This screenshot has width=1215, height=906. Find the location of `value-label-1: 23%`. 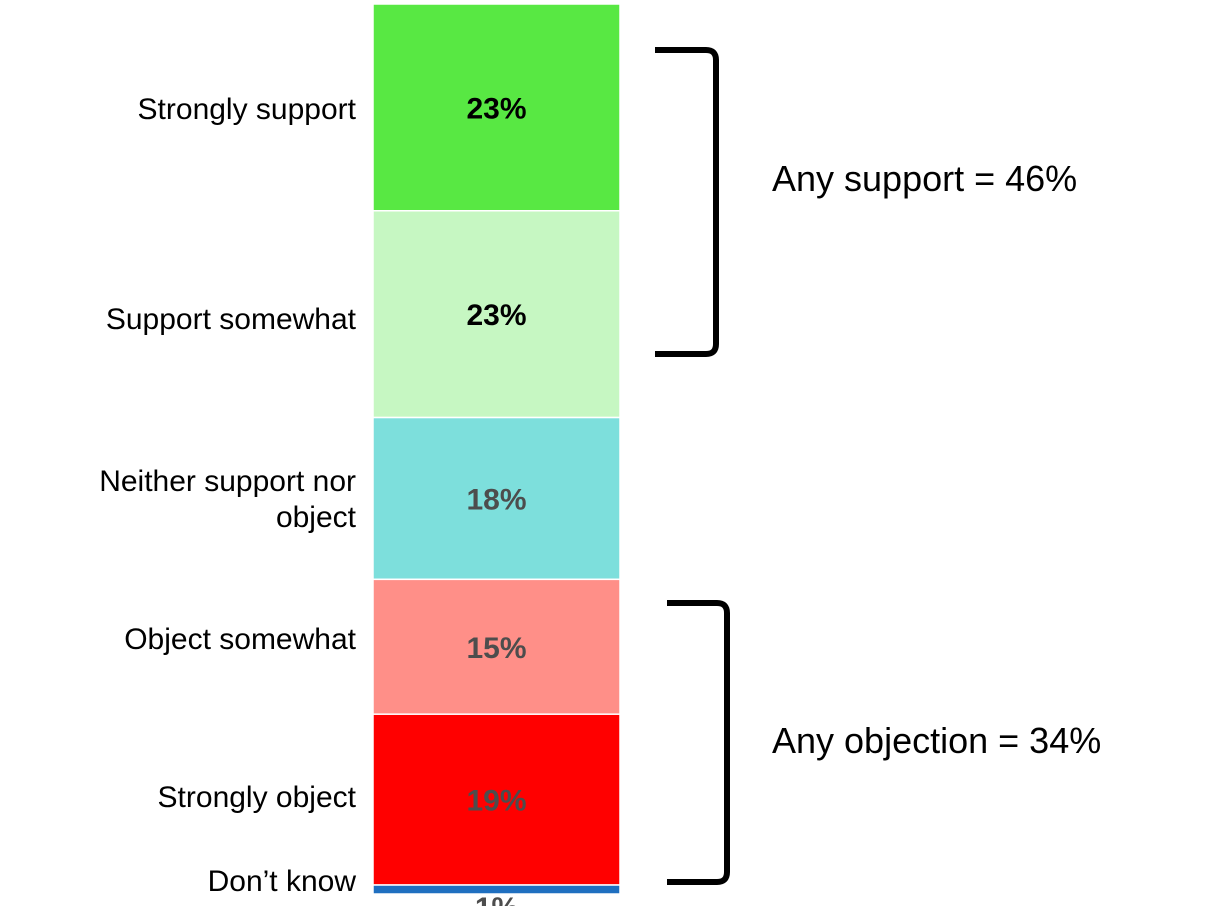

value-label-1: 23% is located at coordinates (496, 108).